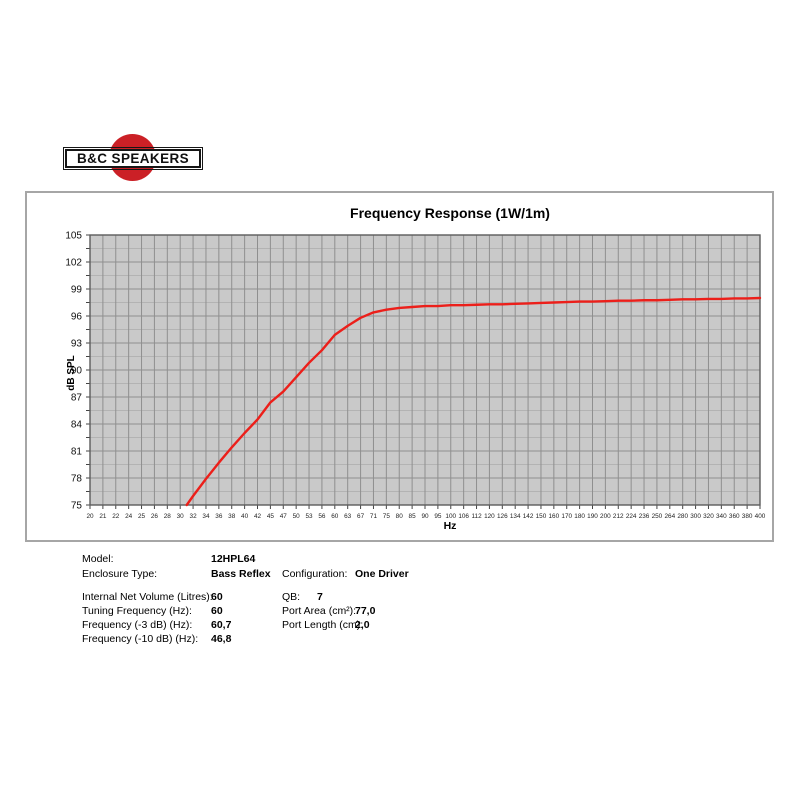 The height and width of the screenshot is (800, 800). What do you see at coordinates (155, 516) in the screenshot?
I see `svg-text: 26` at bounding box center [155, 516].